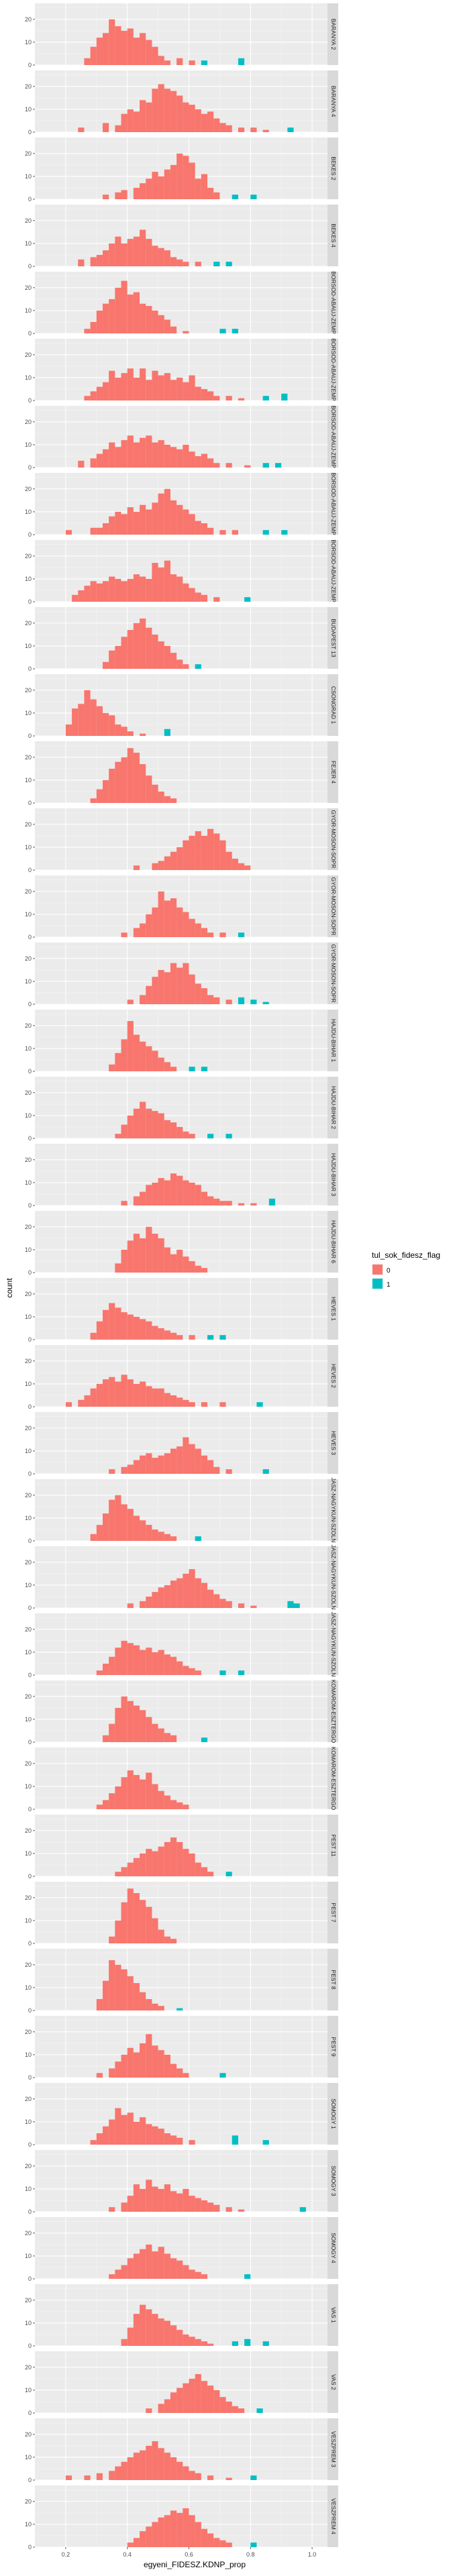 This screenshot has width=451, height=2576. Describe the element at coordinates (333, 1912) in the screenshot. I see `facet-strip-label: PEST 7` at that location.